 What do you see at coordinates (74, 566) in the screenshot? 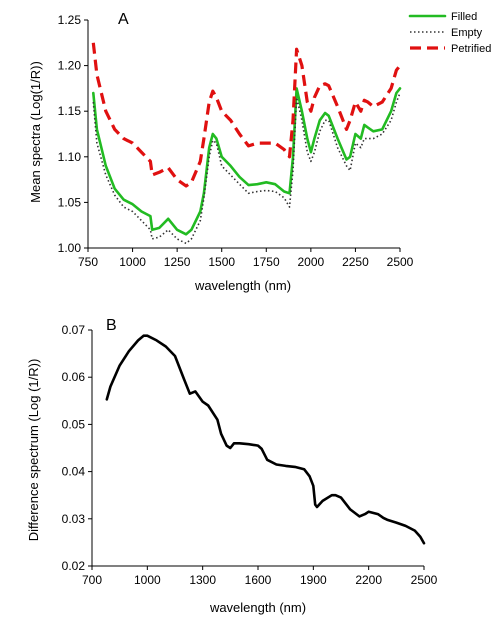
I see `y-tick-label: 0.02` at bounding box center [74, 566].